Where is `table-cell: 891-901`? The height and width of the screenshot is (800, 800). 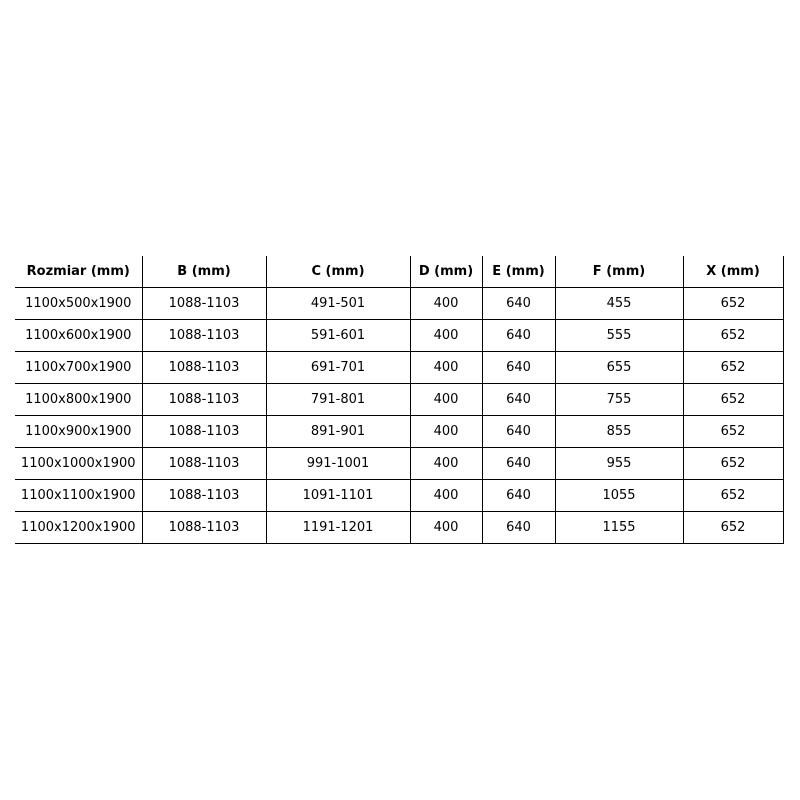 table-cell: 891-901 is located at coordinates (337, 431).